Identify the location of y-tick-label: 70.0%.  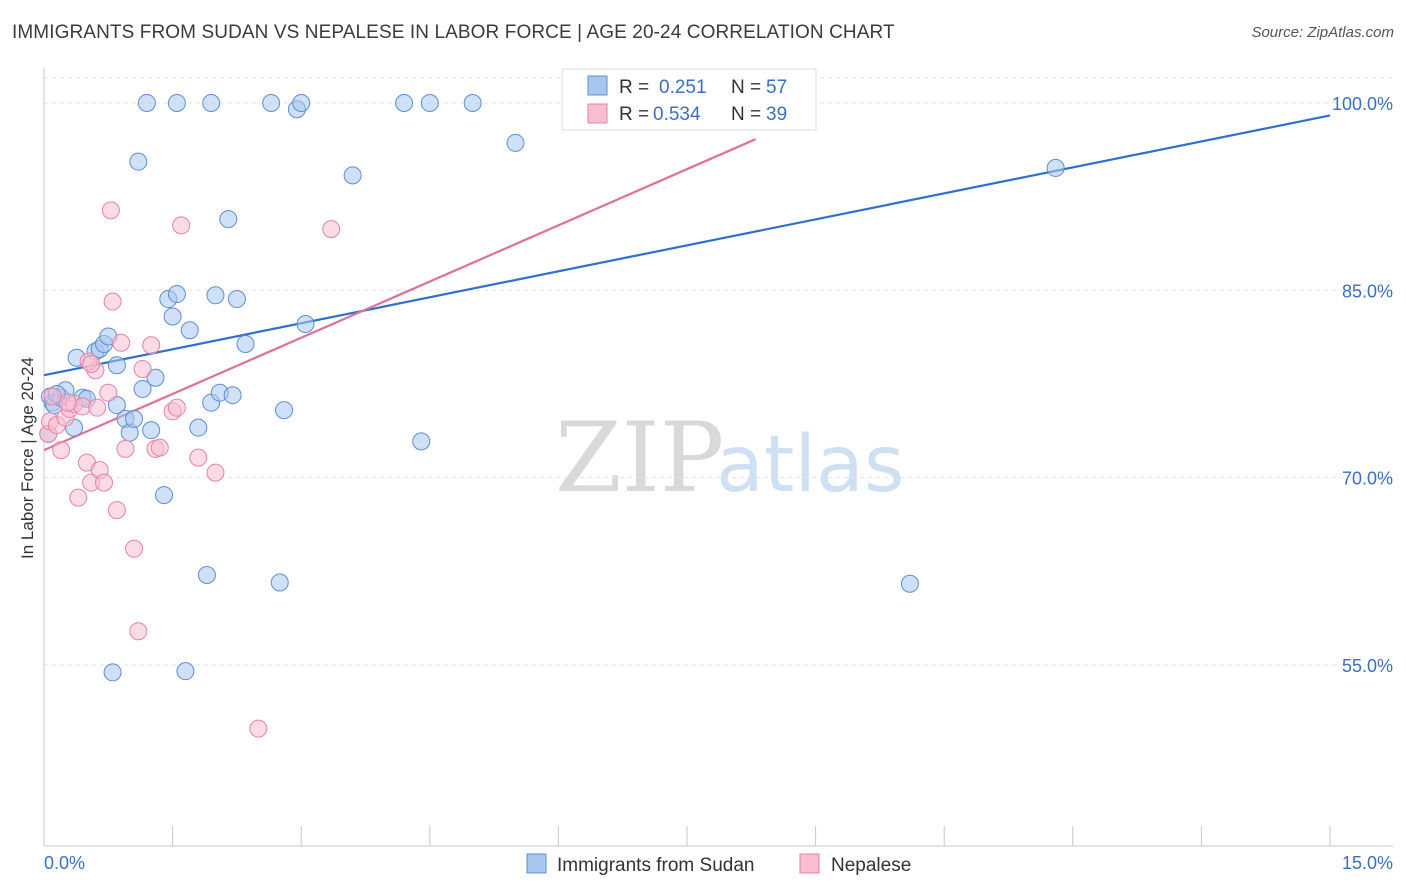
(1367, 479).